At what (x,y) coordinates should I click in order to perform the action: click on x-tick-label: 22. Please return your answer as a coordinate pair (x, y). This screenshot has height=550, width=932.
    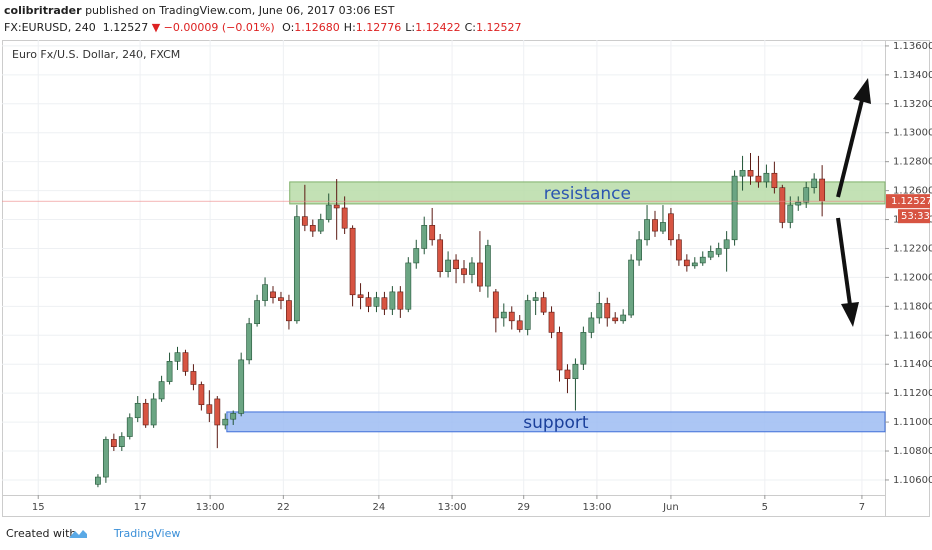
    Looking at the image, I should click on (283, 507).